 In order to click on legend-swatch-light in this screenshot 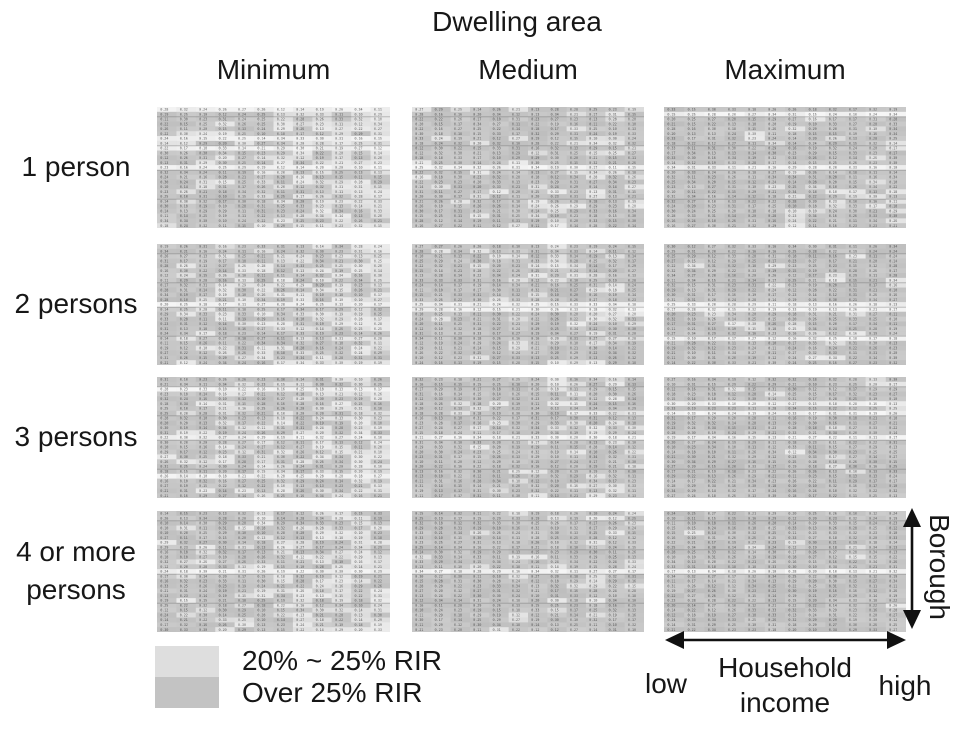, I will do `click(187, 661)`.